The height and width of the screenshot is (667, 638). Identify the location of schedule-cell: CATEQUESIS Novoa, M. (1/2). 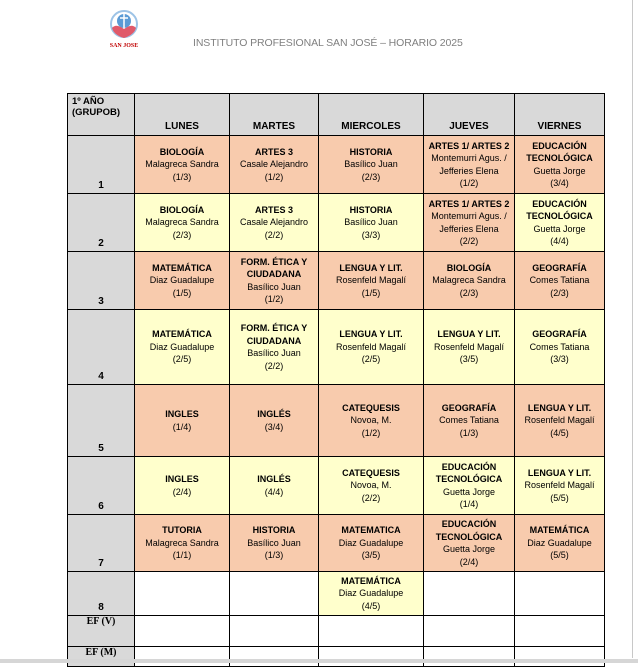
(371, 420).